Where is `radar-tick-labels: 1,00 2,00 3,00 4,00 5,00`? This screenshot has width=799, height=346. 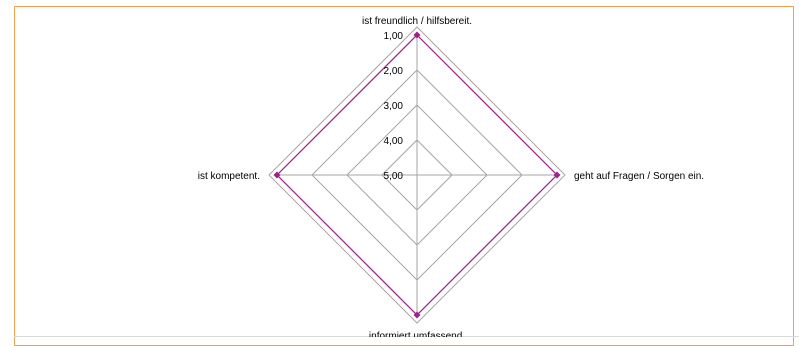
radar-tick-labels: 1,00 2,00 3,00 4,00 5,00 is located at coordinates (394, 106).